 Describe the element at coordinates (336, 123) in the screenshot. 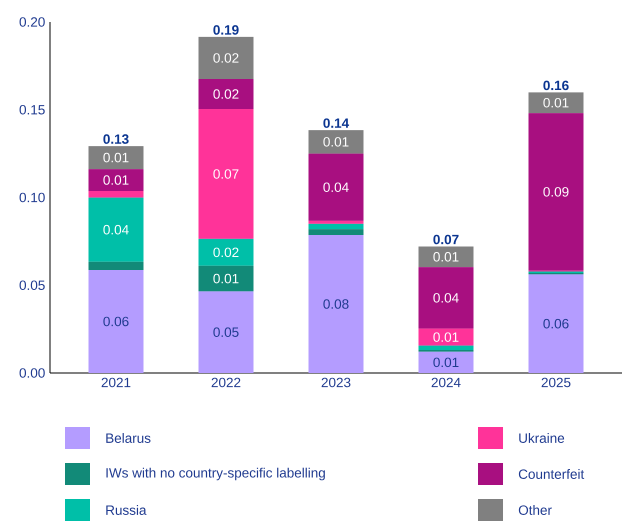

I see `total-label: 0.14` at that location.